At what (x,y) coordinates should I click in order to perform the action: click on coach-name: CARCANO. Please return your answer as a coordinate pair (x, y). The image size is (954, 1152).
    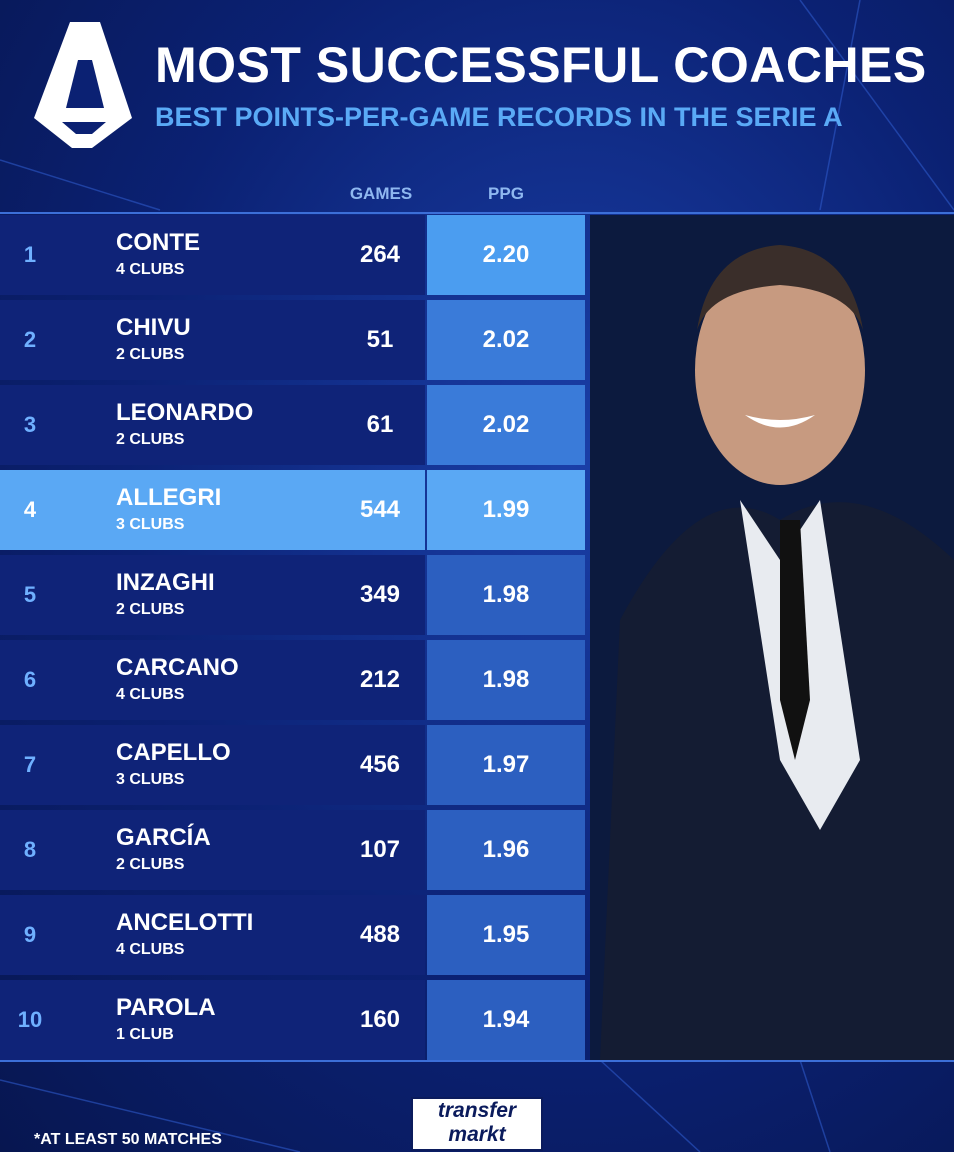
    Looking at the image, I should click on (177, 667).